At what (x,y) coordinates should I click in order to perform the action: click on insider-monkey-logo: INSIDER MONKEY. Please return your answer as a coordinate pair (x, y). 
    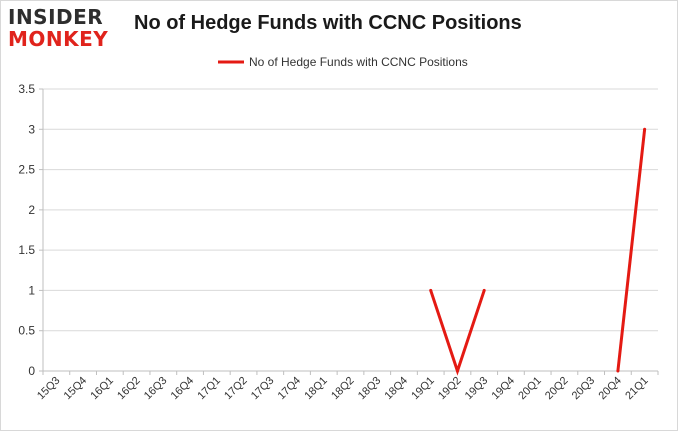
    Looking at the image, I should click on (67, 31).